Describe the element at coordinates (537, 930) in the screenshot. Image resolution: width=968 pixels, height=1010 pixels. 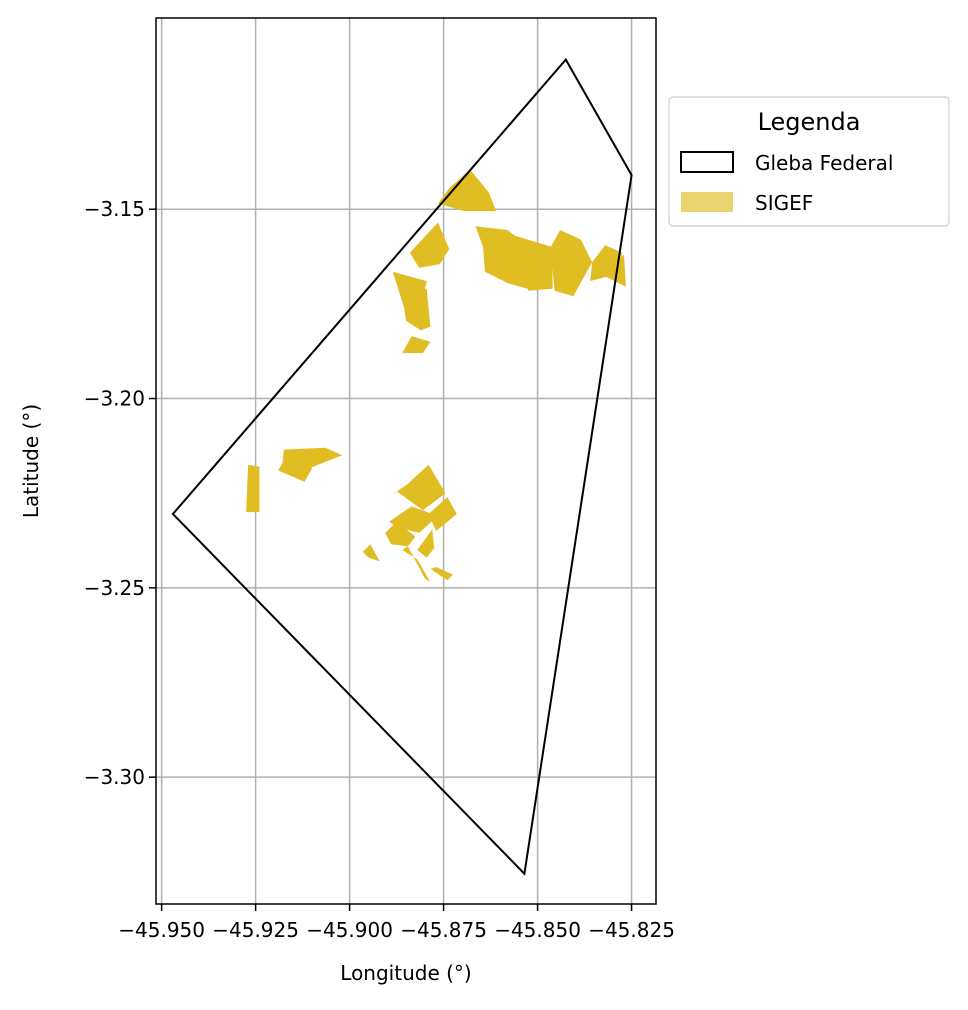
I see `x-tick-label: −45.850` at that location.